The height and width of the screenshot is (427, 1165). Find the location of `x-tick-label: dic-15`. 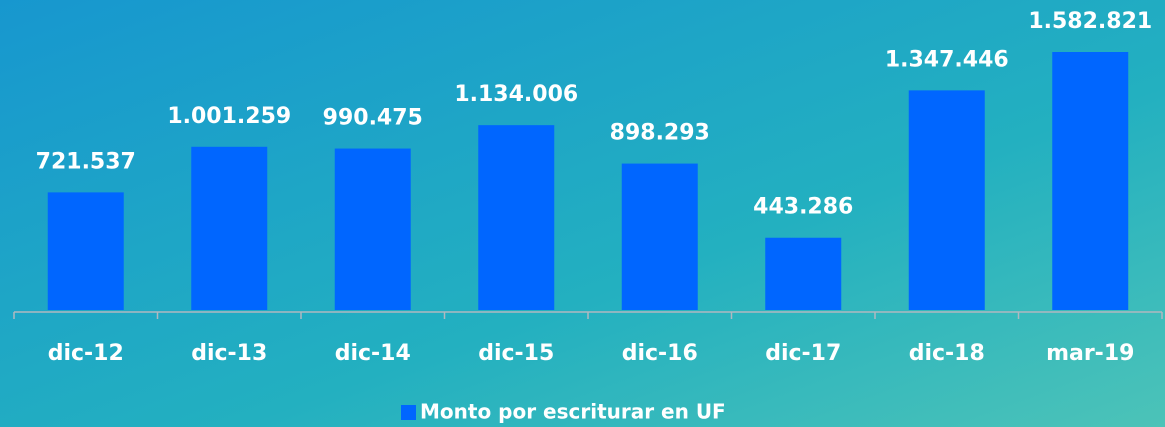

x-tick-label: dic-15 is located at coordinates (516, 353).